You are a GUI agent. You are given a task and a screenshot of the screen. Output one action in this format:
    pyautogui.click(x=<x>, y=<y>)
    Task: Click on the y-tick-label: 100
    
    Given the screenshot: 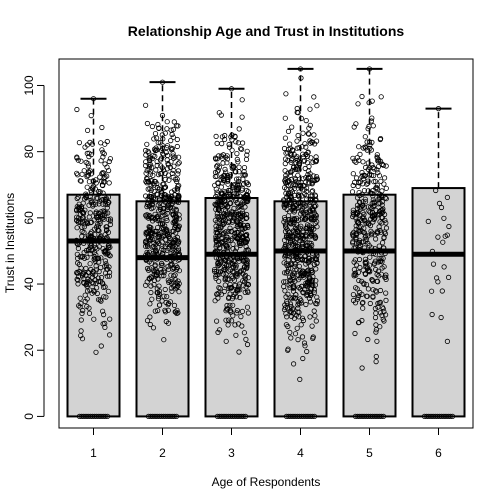 What is the action you would take?
    pyautogui.click(x=29, y=85)
    